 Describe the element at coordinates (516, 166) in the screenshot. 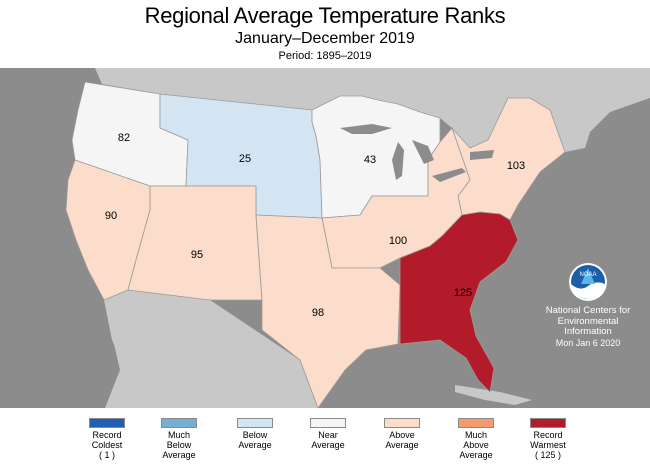

I see `rank-label-northeast: 103` at that location.